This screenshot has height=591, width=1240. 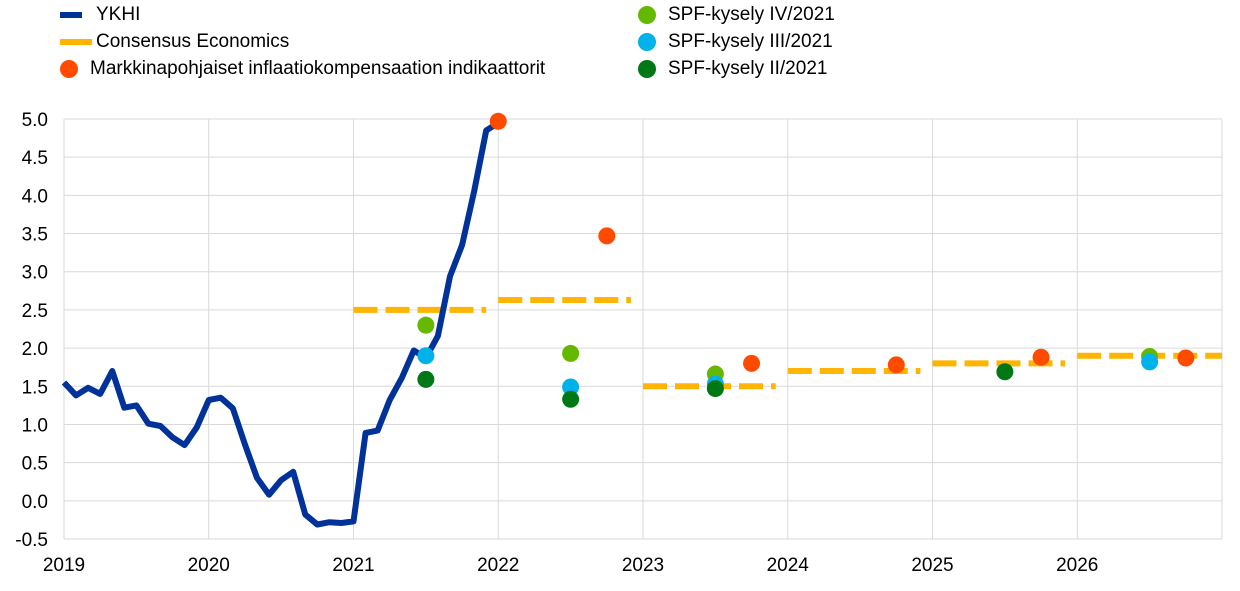 I want to click on legend-label-spf-q4: SPF-kysely IV/2021, so click(x=751, y=14).